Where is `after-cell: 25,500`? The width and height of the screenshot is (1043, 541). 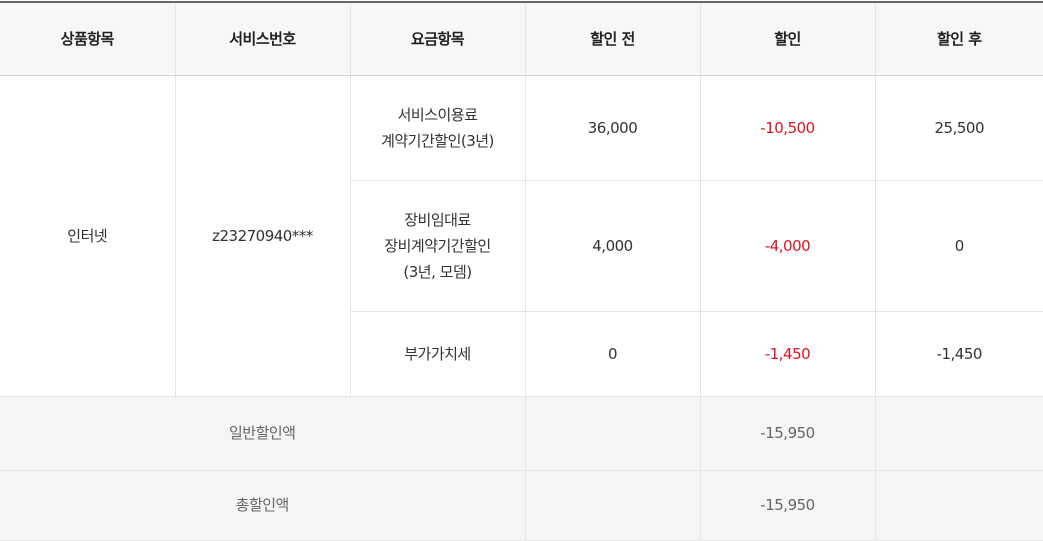
after-cell: 25,500 is located at coordinates (958, 127).